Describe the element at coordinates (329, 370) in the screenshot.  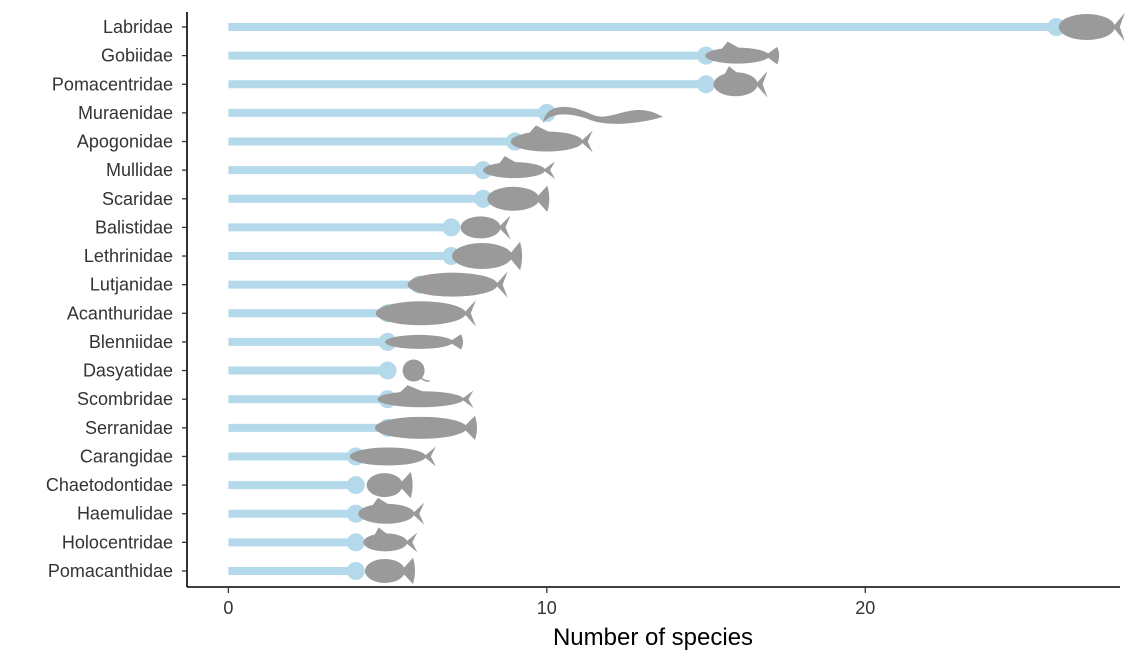
I see `row-dasyatidae` at that location.